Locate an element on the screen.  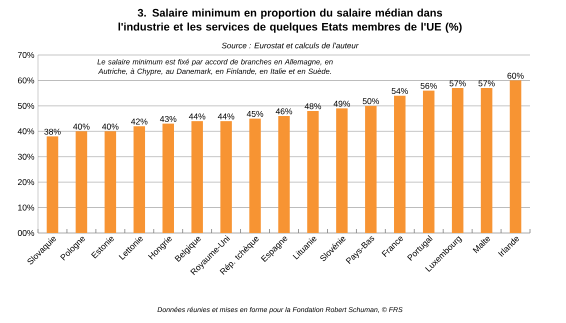
data-label: 48% is located at coordinates (313, 106).